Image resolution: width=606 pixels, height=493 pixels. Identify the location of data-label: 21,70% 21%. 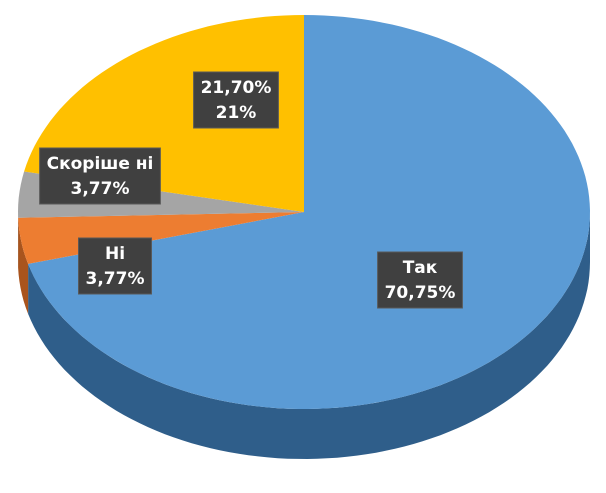
(236, 100).